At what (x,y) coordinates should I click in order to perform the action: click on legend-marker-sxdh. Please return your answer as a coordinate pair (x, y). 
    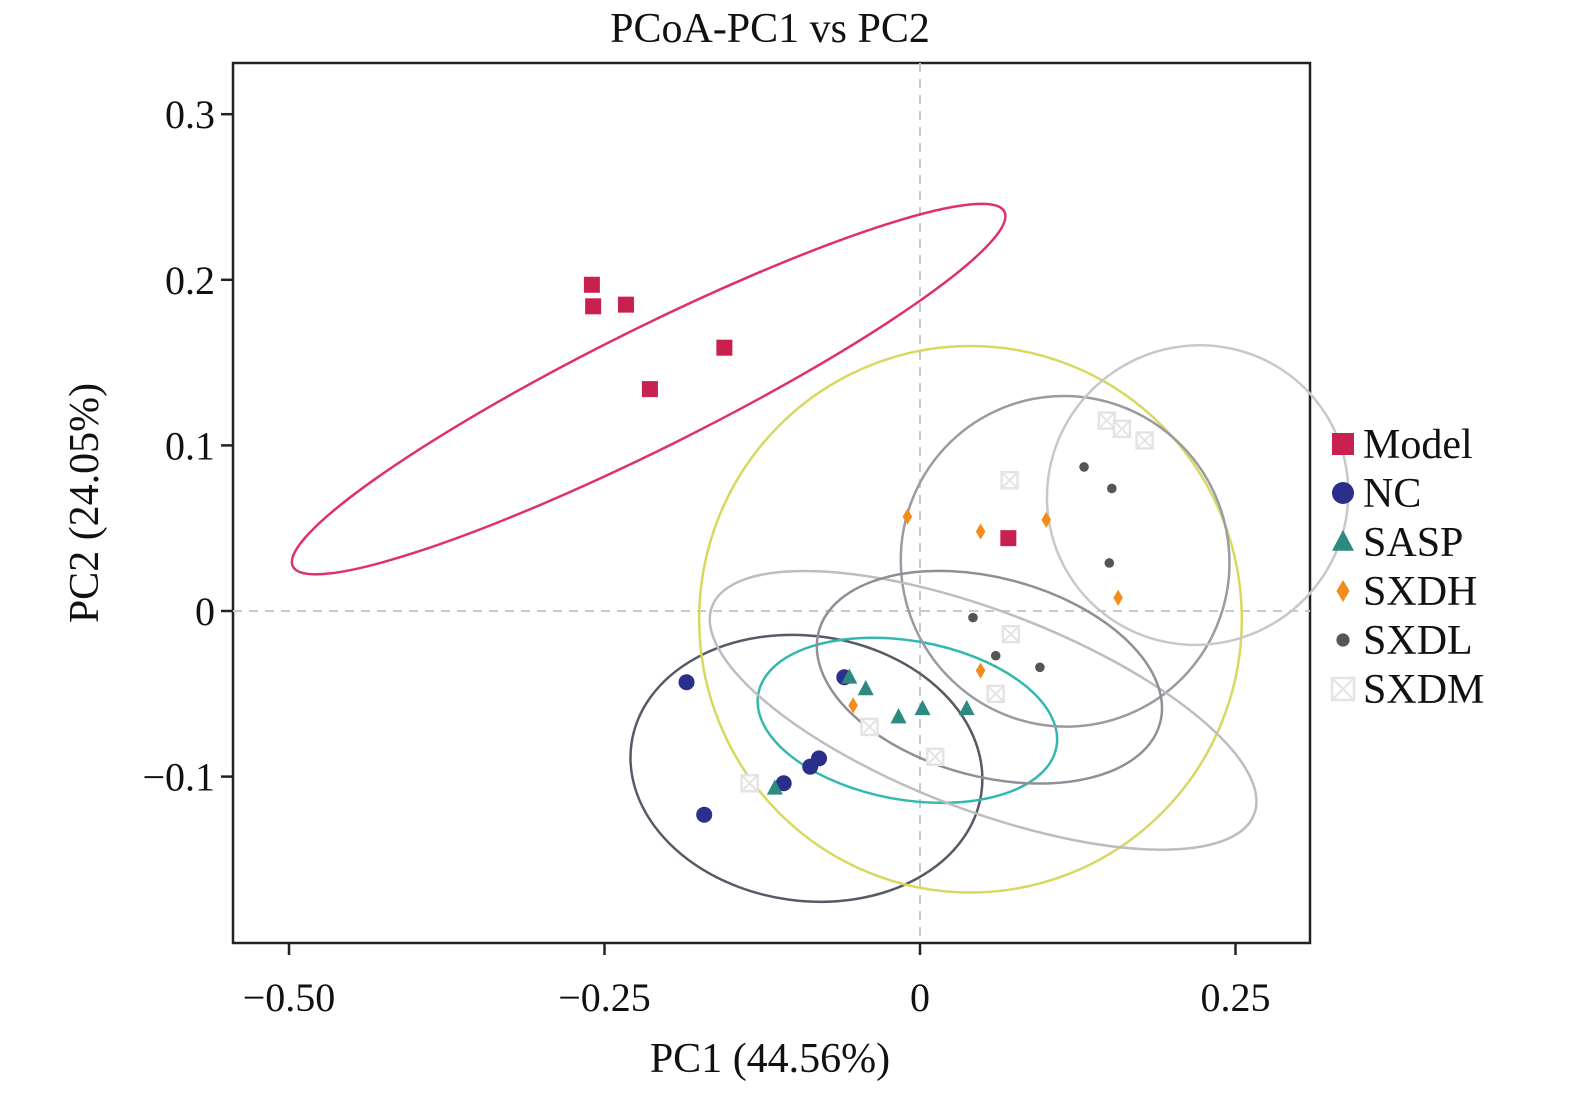
    Looking at the image, I should click on (1343, 591).